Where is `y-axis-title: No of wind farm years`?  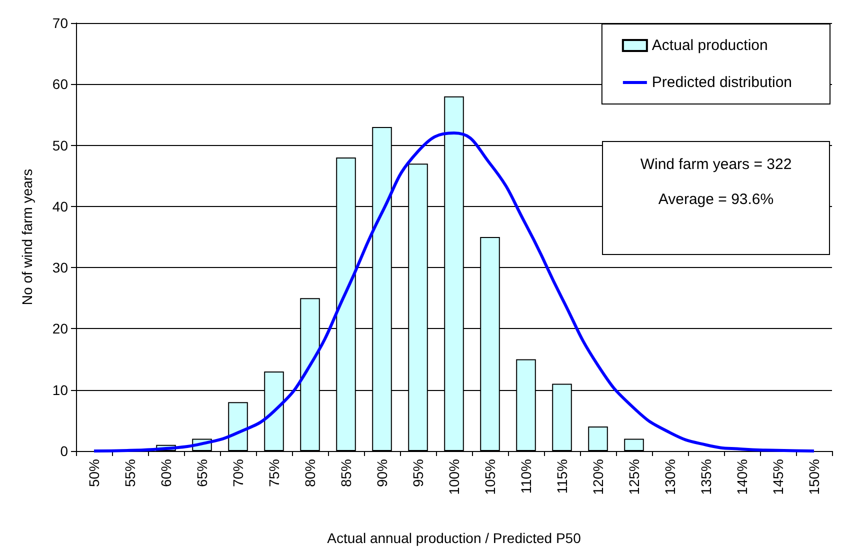
y-axis-title: No of wind farm years is located at coordinates (27, 237).